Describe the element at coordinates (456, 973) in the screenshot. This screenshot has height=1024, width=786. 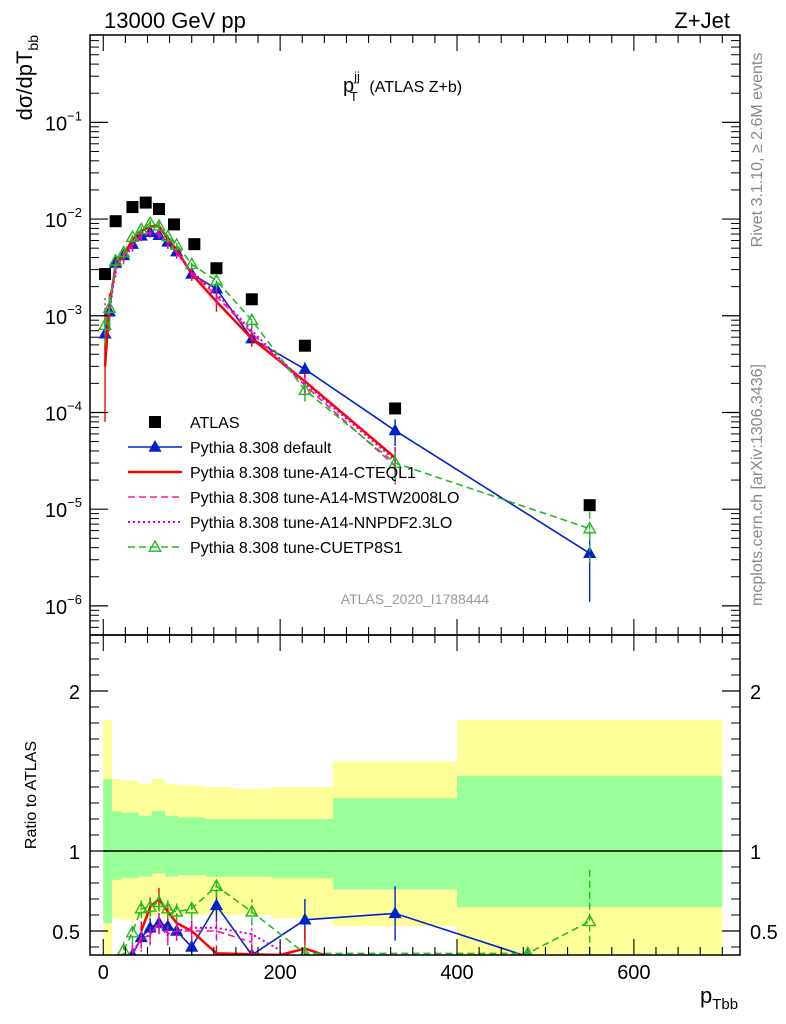
I see `ratio-xtick-label: 400` at that location.